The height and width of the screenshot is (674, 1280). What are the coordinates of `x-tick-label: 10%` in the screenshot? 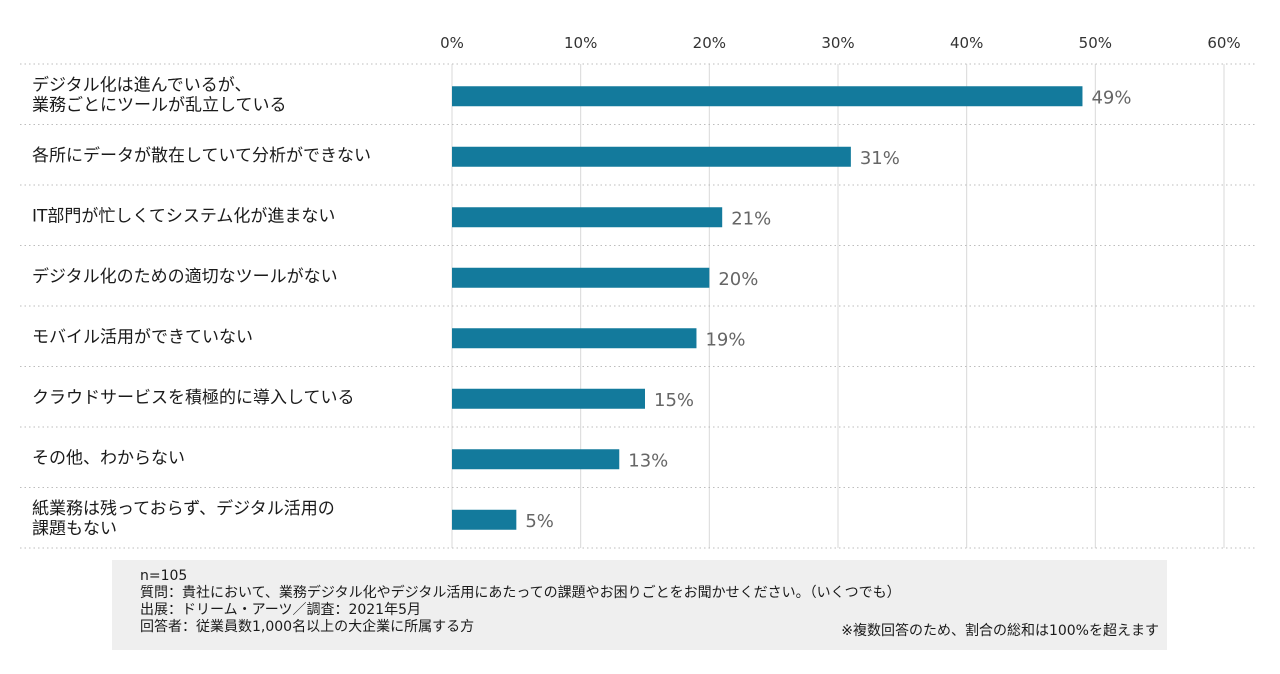 It's located at (580, 43).